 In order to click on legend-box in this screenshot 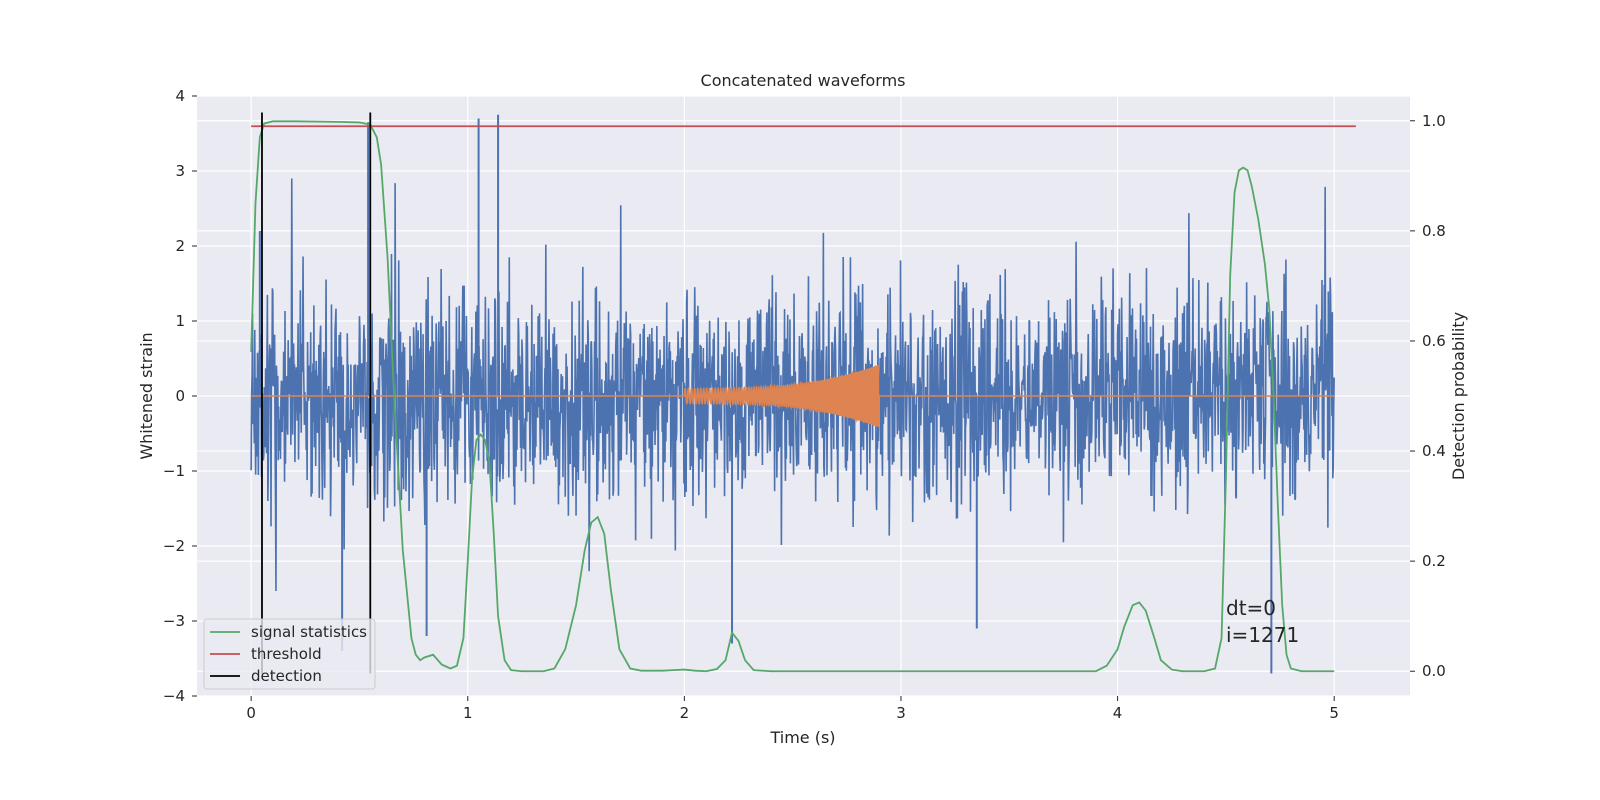, I will do `click(289, 654)`.